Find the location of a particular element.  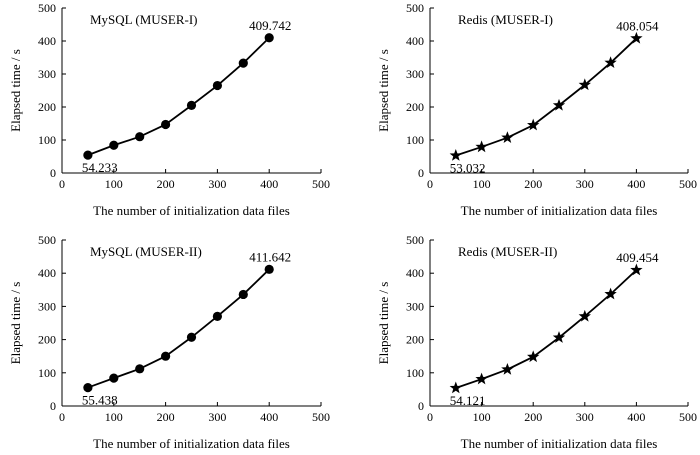

end-value-label: 411.642 is located at coordinates (270, 256).